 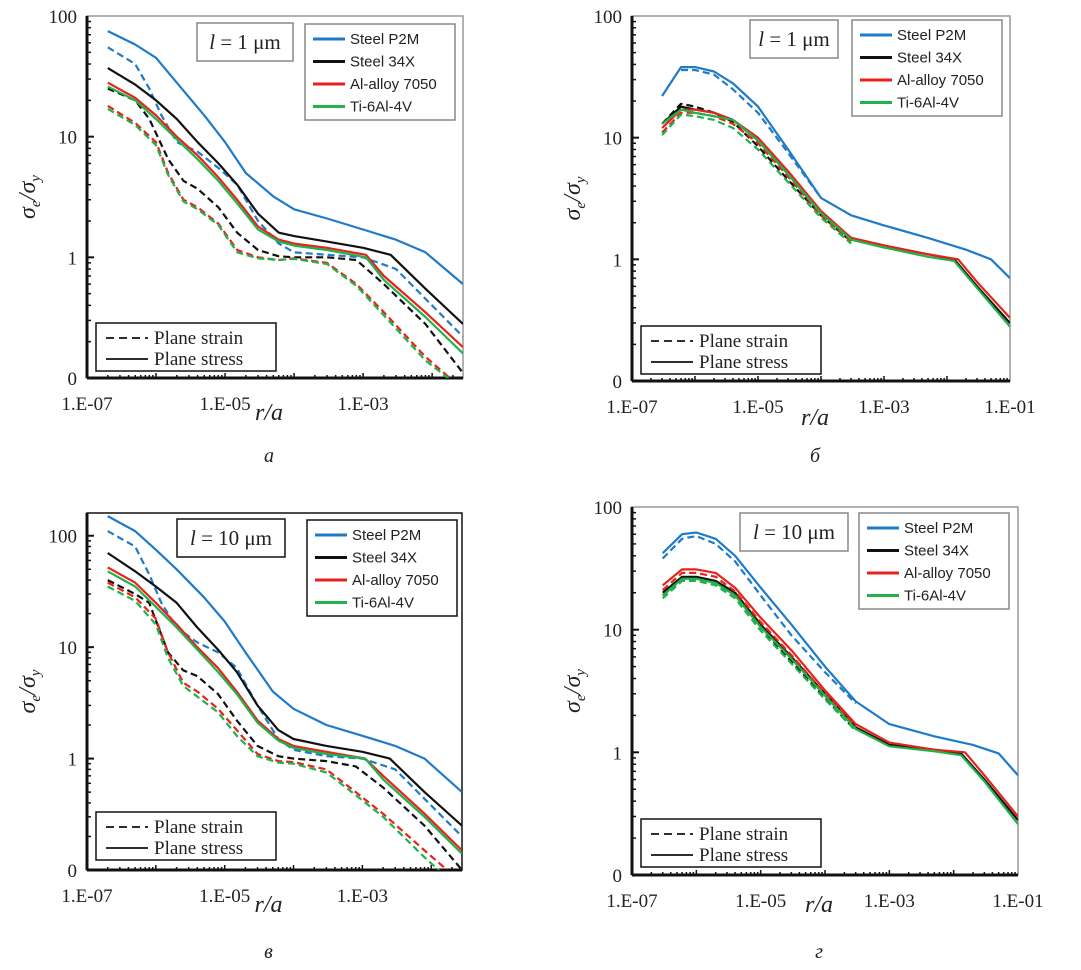 I want to click on annotation-text: l = 1 μm, so click(x=245, y=42).